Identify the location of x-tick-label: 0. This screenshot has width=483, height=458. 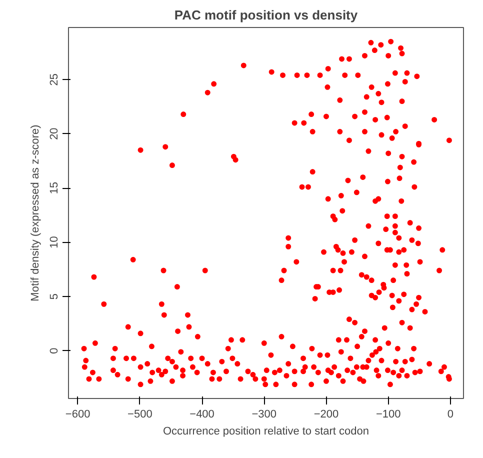
(450, 414).